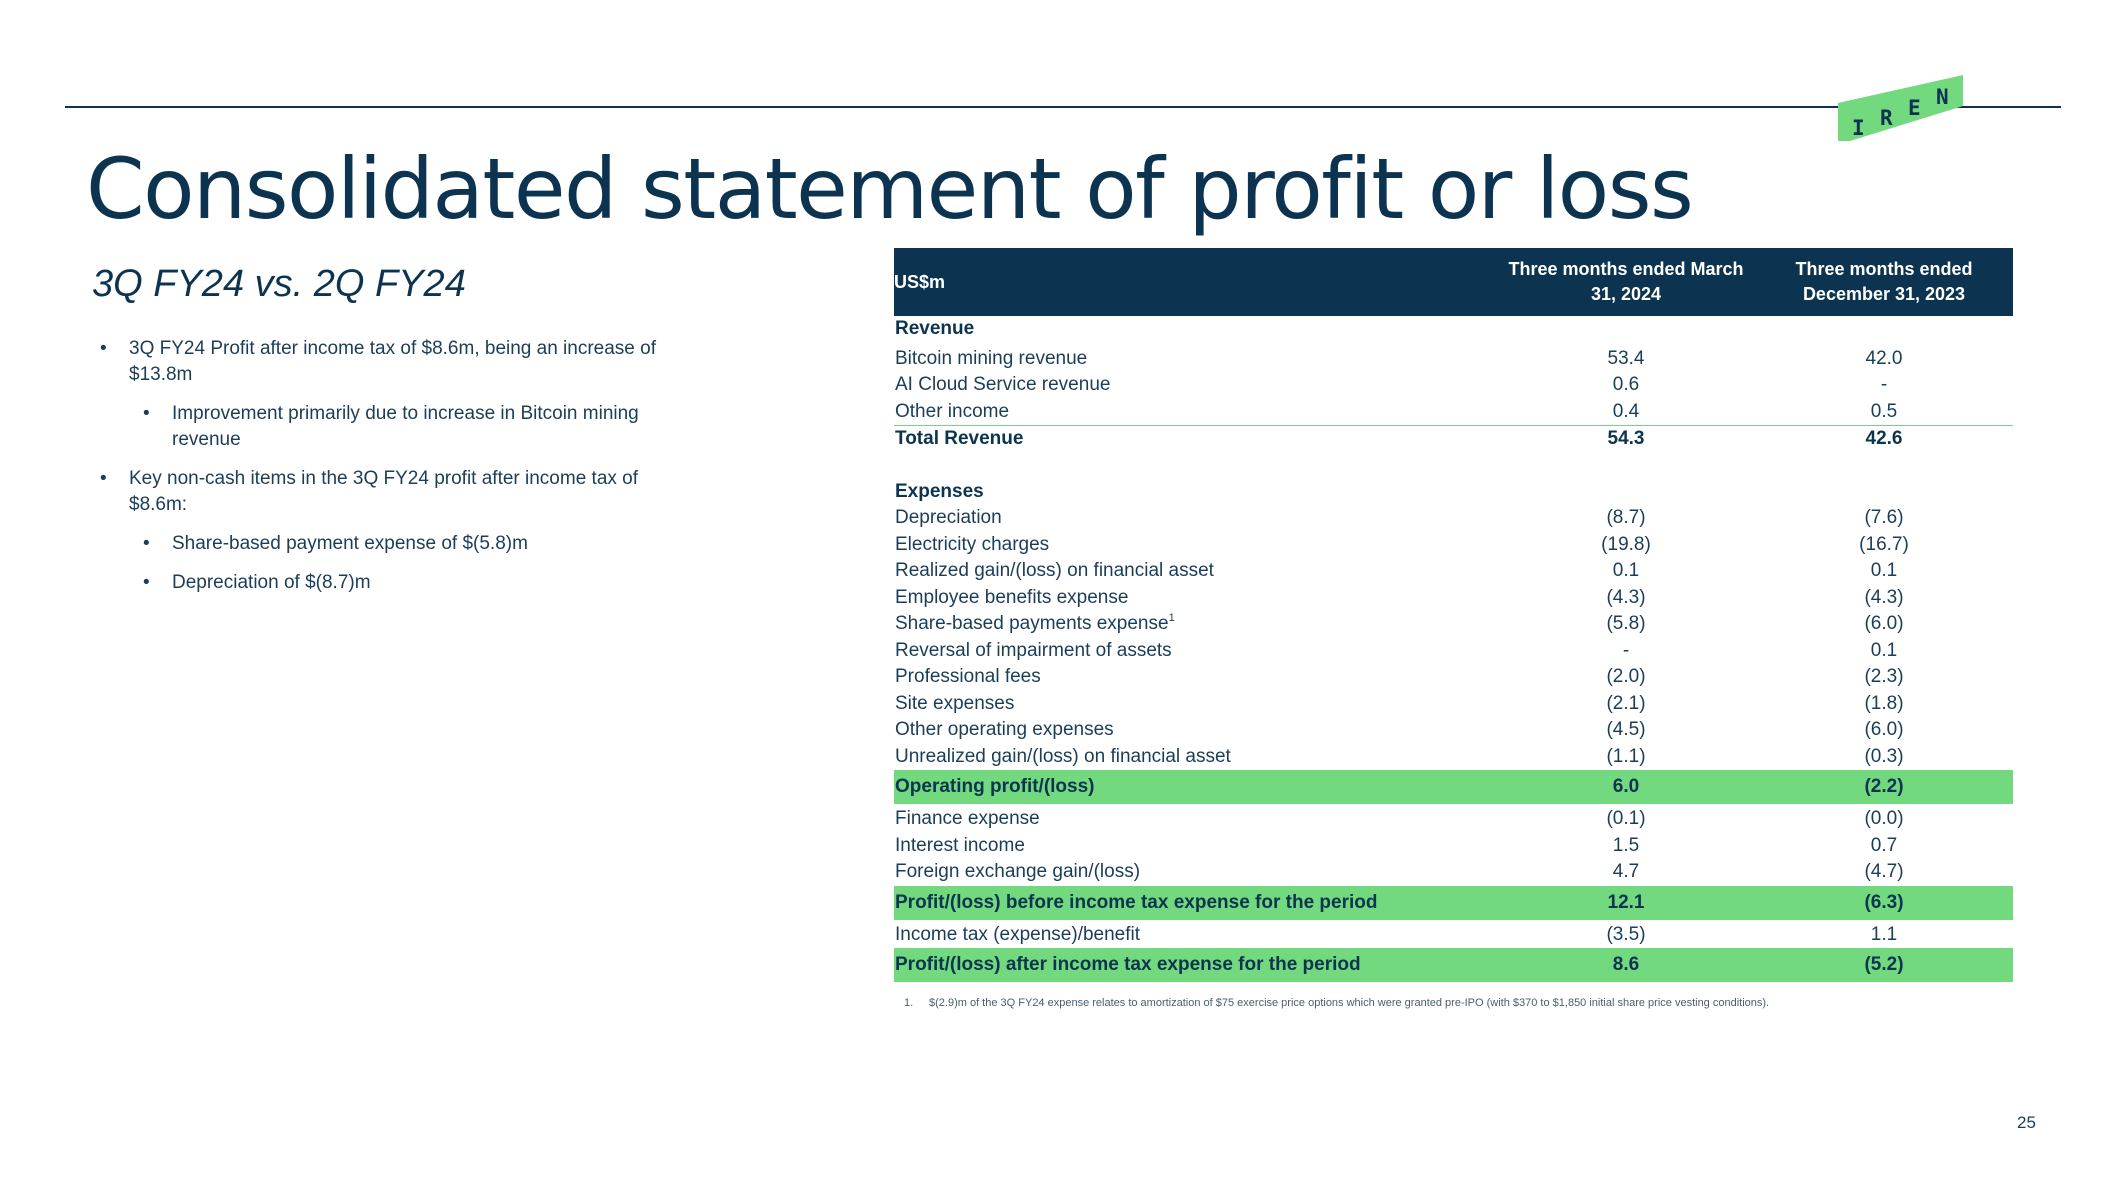 The width and height of the screenshot is (2111, 1187). Describe the element at coordinates (1884, 756) in the screenshot. I see `row-value-prior: (0.3)` at that location.